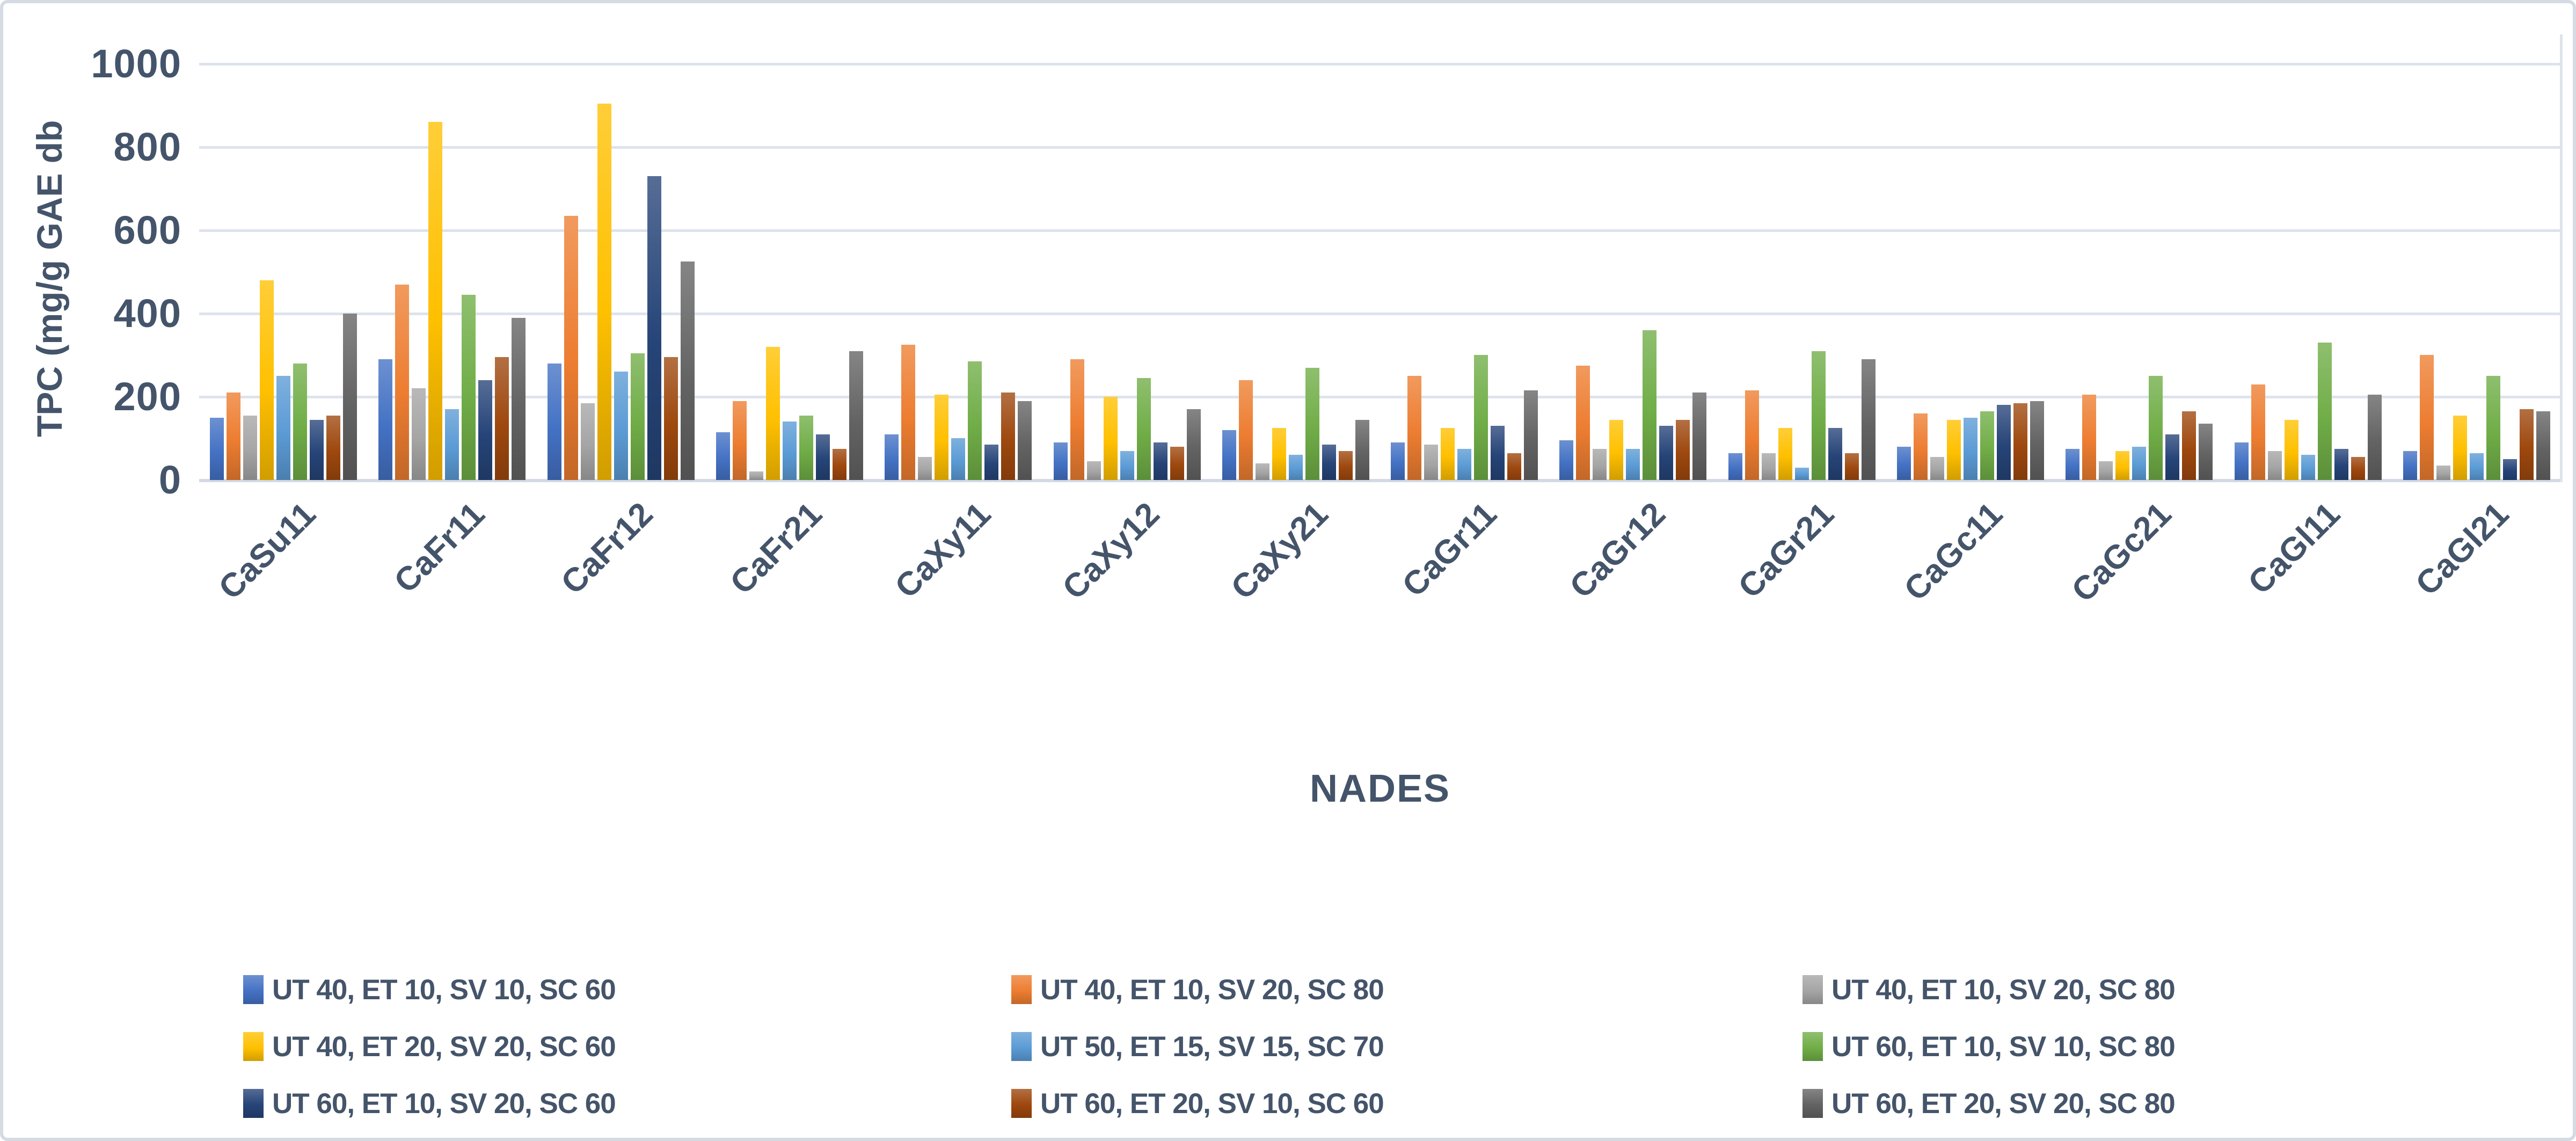  Describe the element at coordinates (1111, 551) in the screenshot. I see `x-axis-label-text: CaXy12` at that location.